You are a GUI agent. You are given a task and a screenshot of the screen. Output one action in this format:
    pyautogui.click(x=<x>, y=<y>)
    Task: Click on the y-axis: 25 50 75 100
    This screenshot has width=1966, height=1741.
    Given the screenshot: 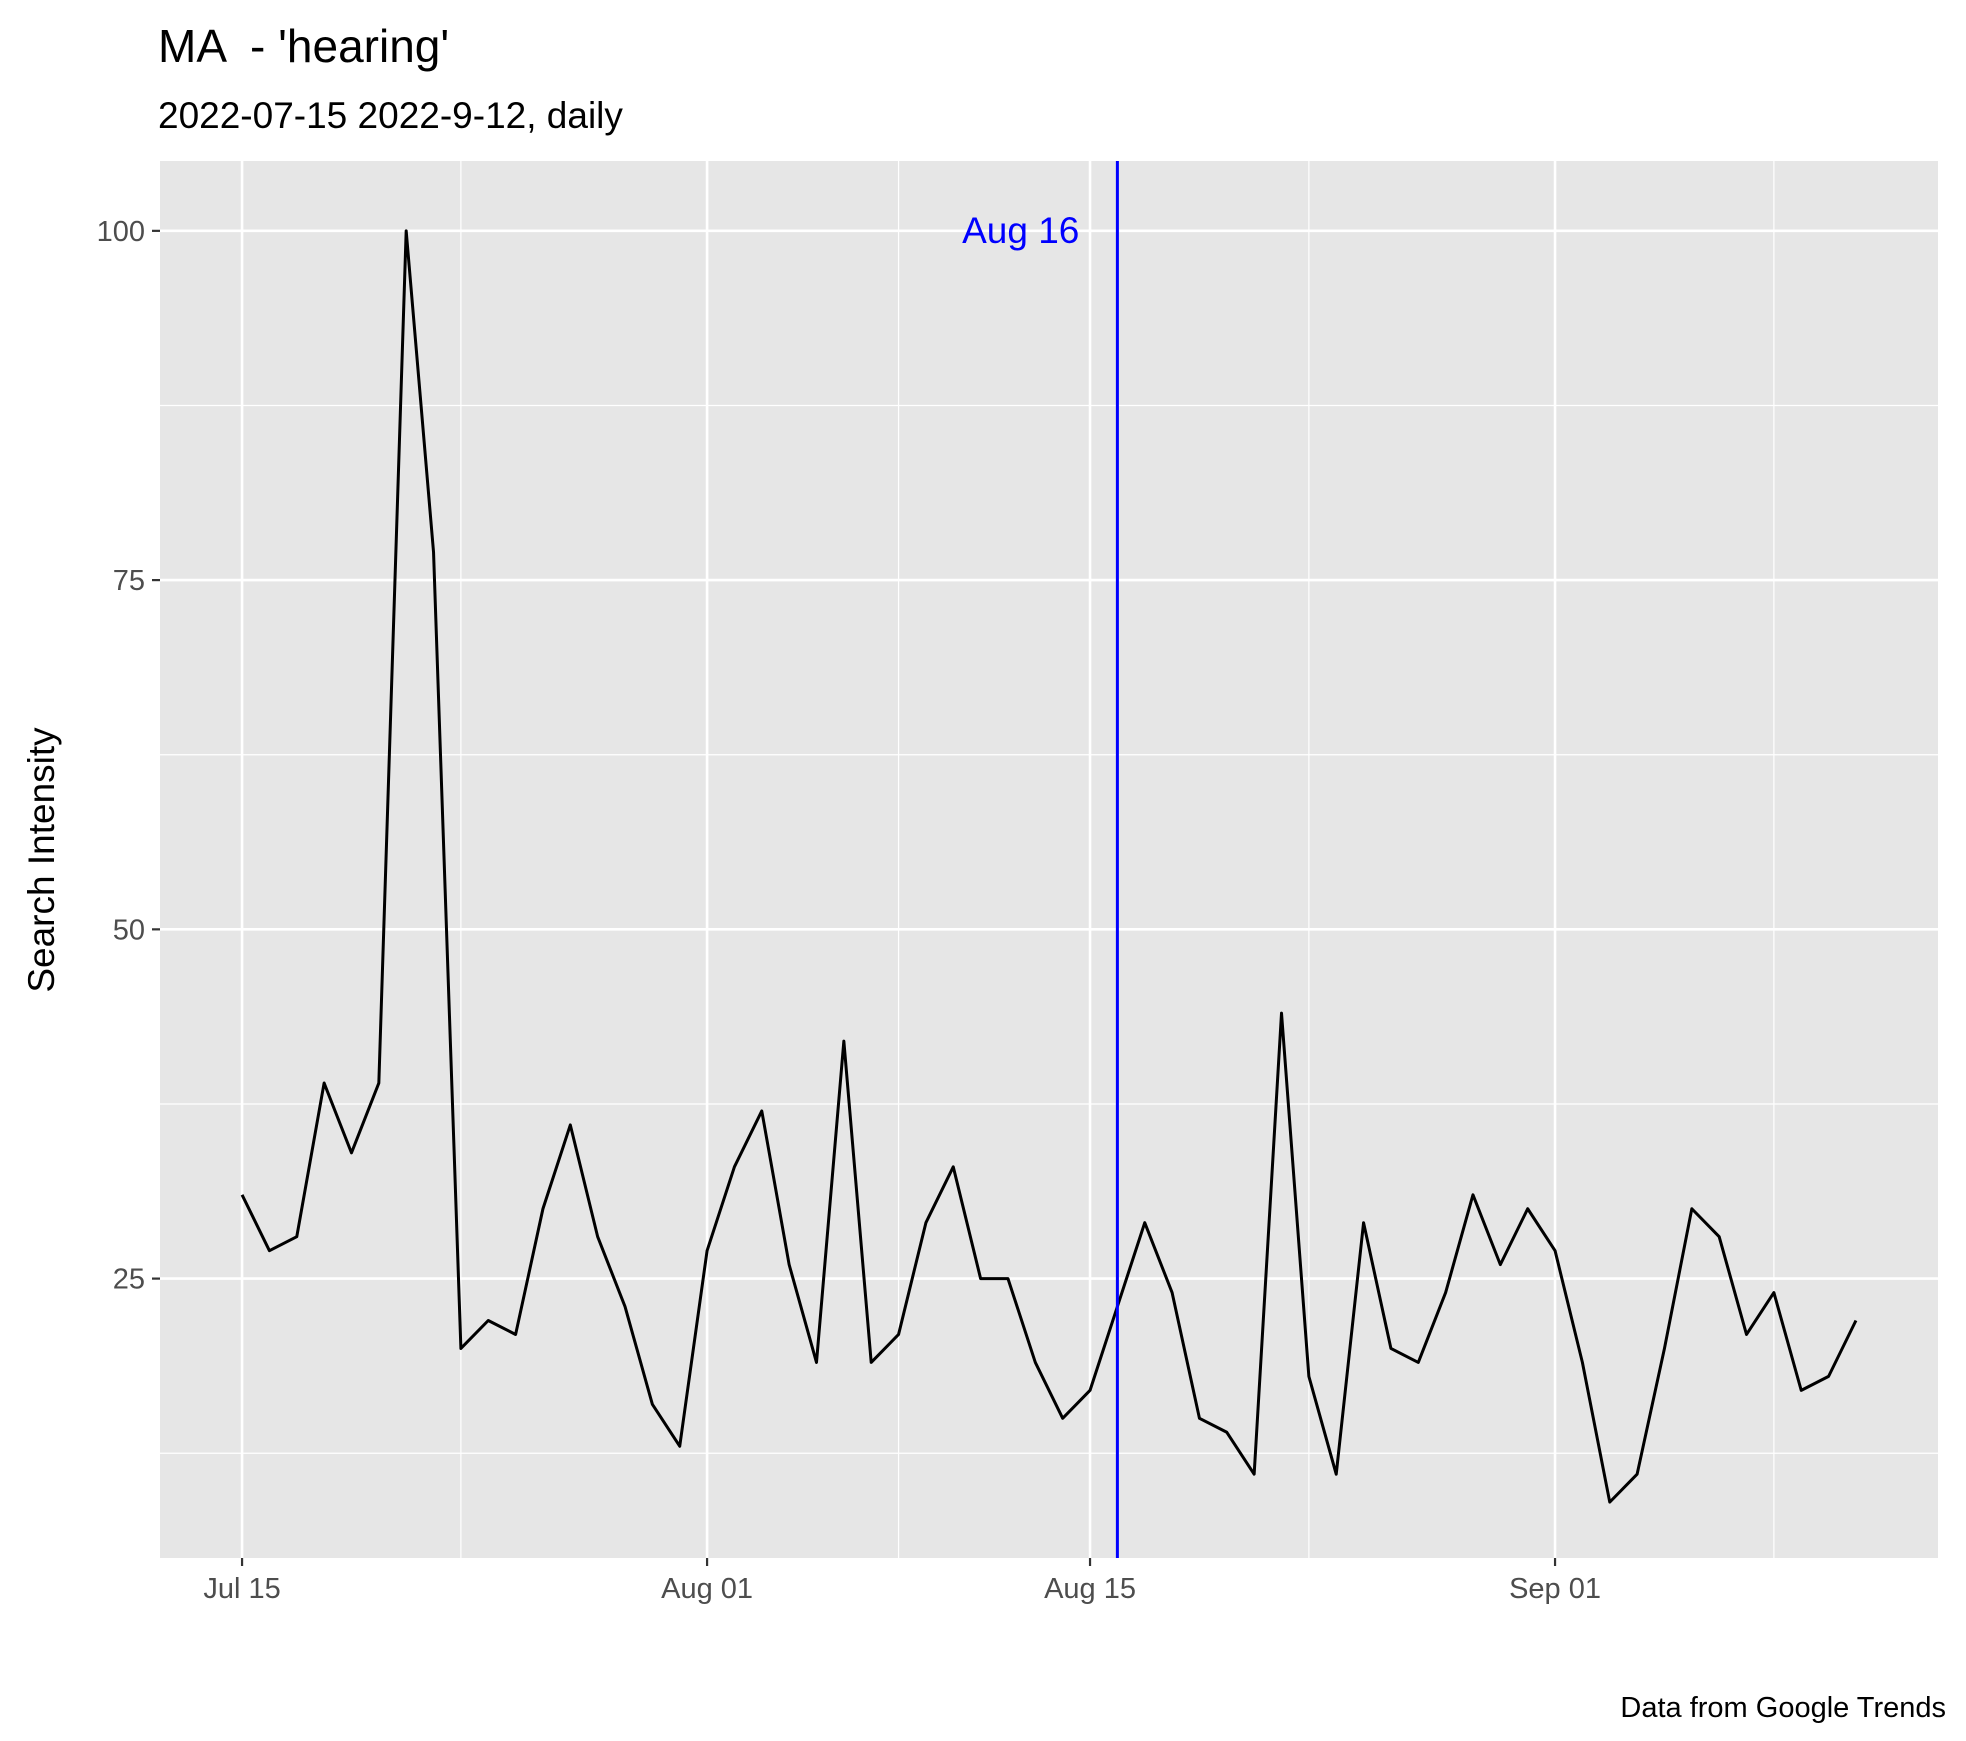 What is the action you would take?
    pyautogui.click(x=128, y=756)
    